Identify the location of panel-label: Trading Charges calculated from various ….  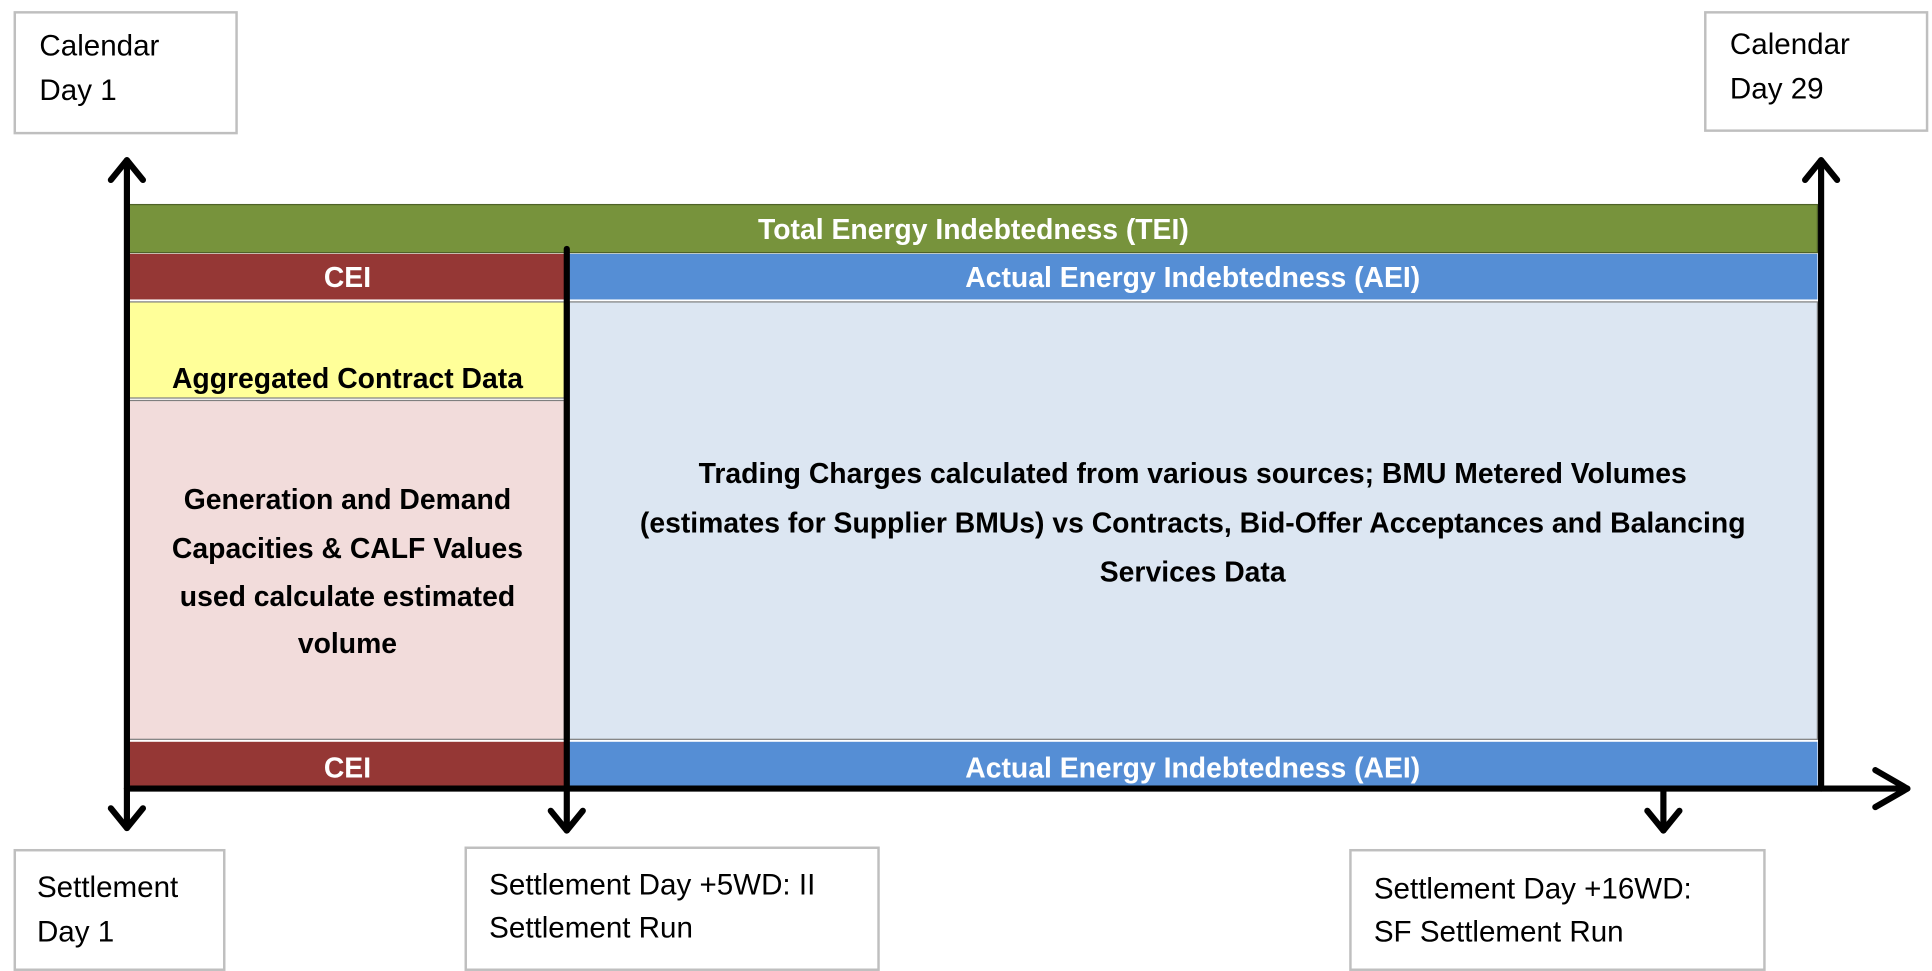
(1193, 474).